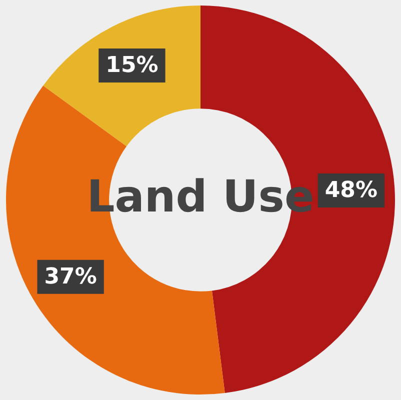  What do you see at coordinates (132, 65) in the screenshot?
I see `data-label: 15%` at bounding box center [132, 65].